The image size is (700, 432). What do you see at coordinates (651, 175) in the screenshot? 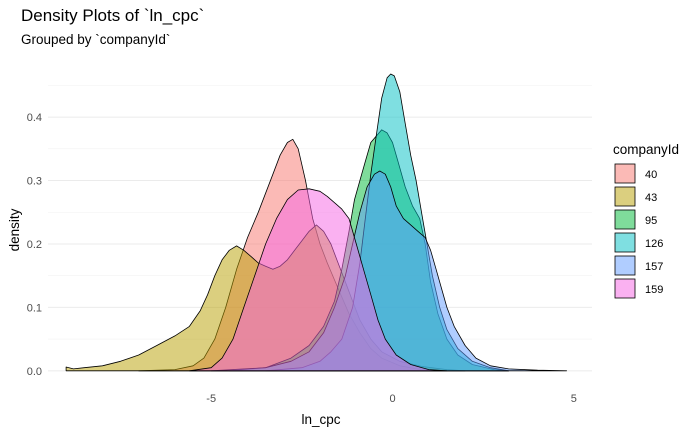
I see `legend-label-40: 40` at bounding box center [651, 175].